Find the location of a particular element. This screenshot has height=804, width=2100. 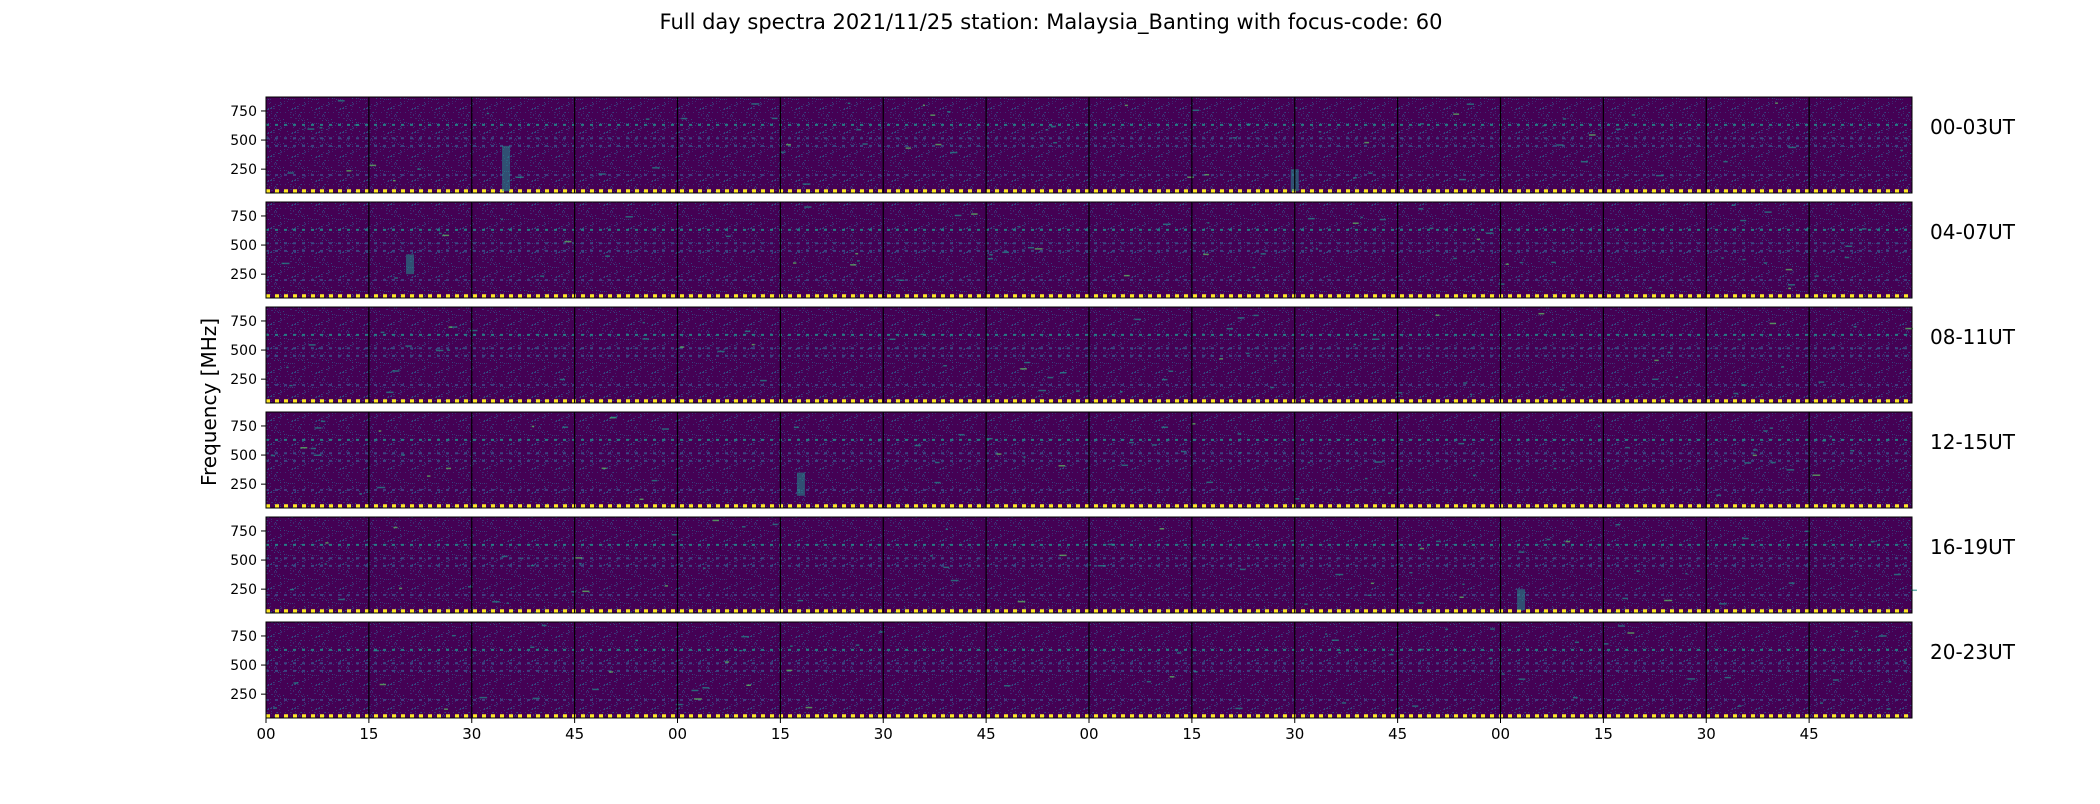

panel-frame is located at coordinates (1089, 145).